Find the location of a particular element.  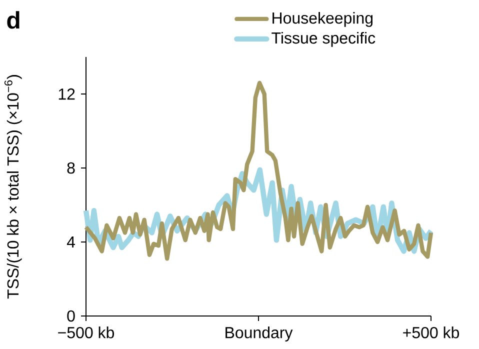

x-tick-label: Boundary is located at coordinates (259, 334).